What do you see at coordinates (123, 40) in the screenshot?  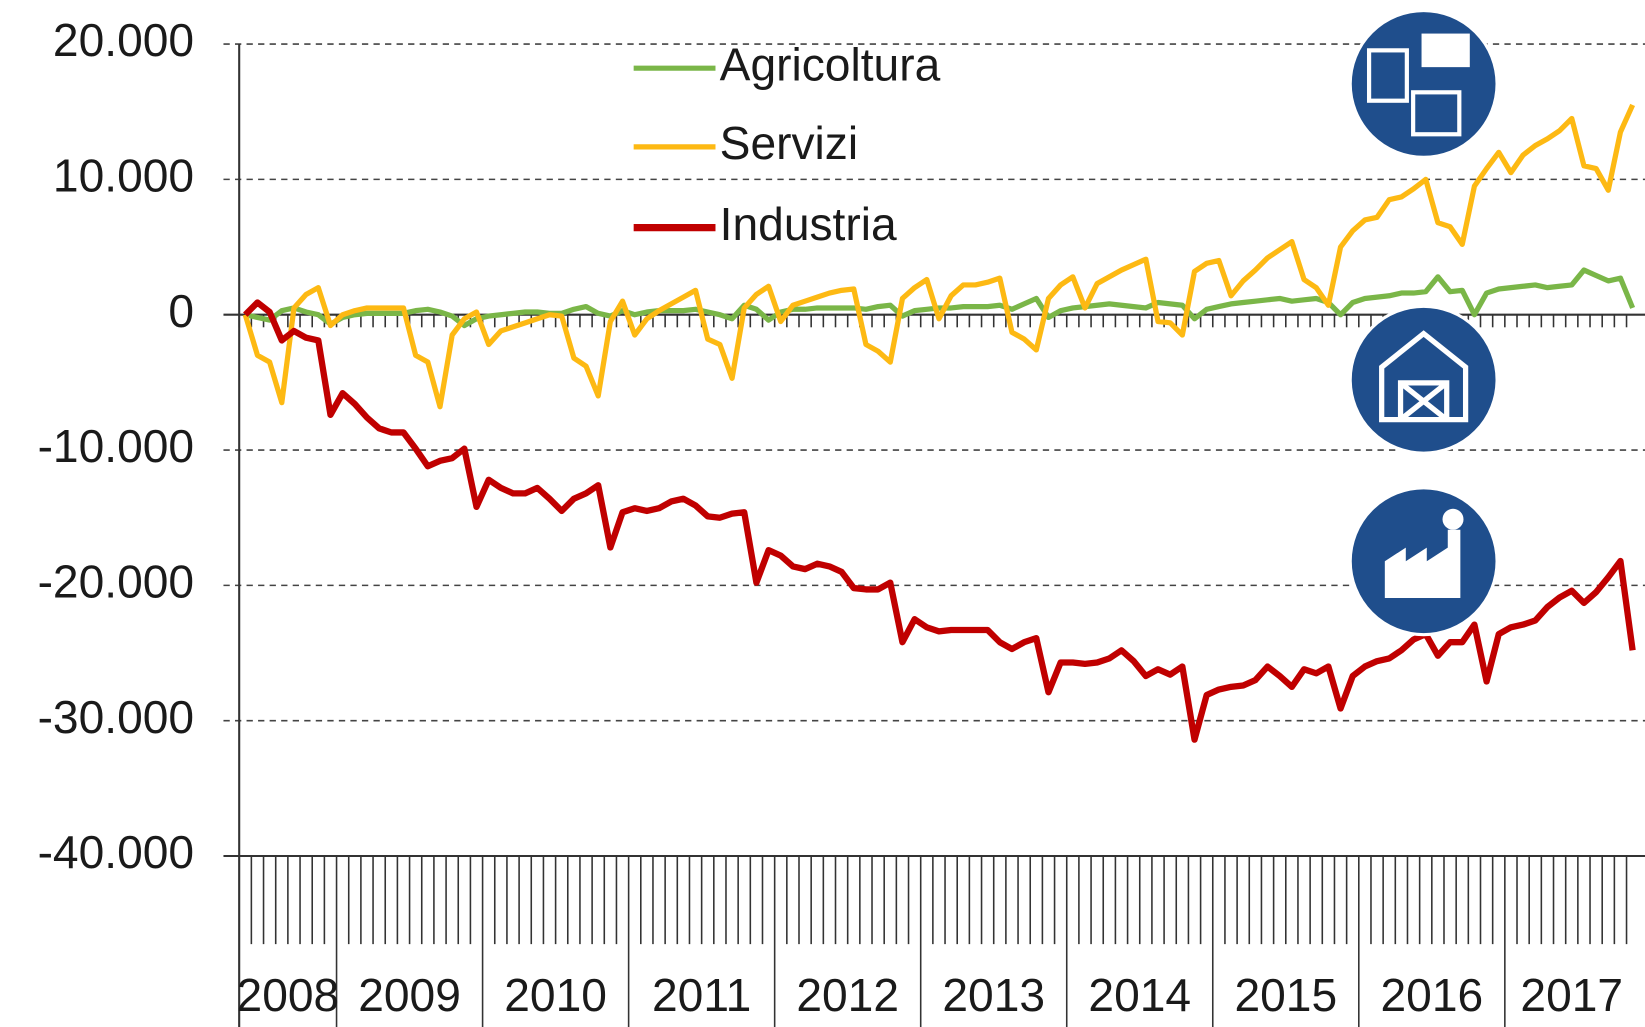 I see `y-tick-label: 20.000` at bounding box center [123, 40].